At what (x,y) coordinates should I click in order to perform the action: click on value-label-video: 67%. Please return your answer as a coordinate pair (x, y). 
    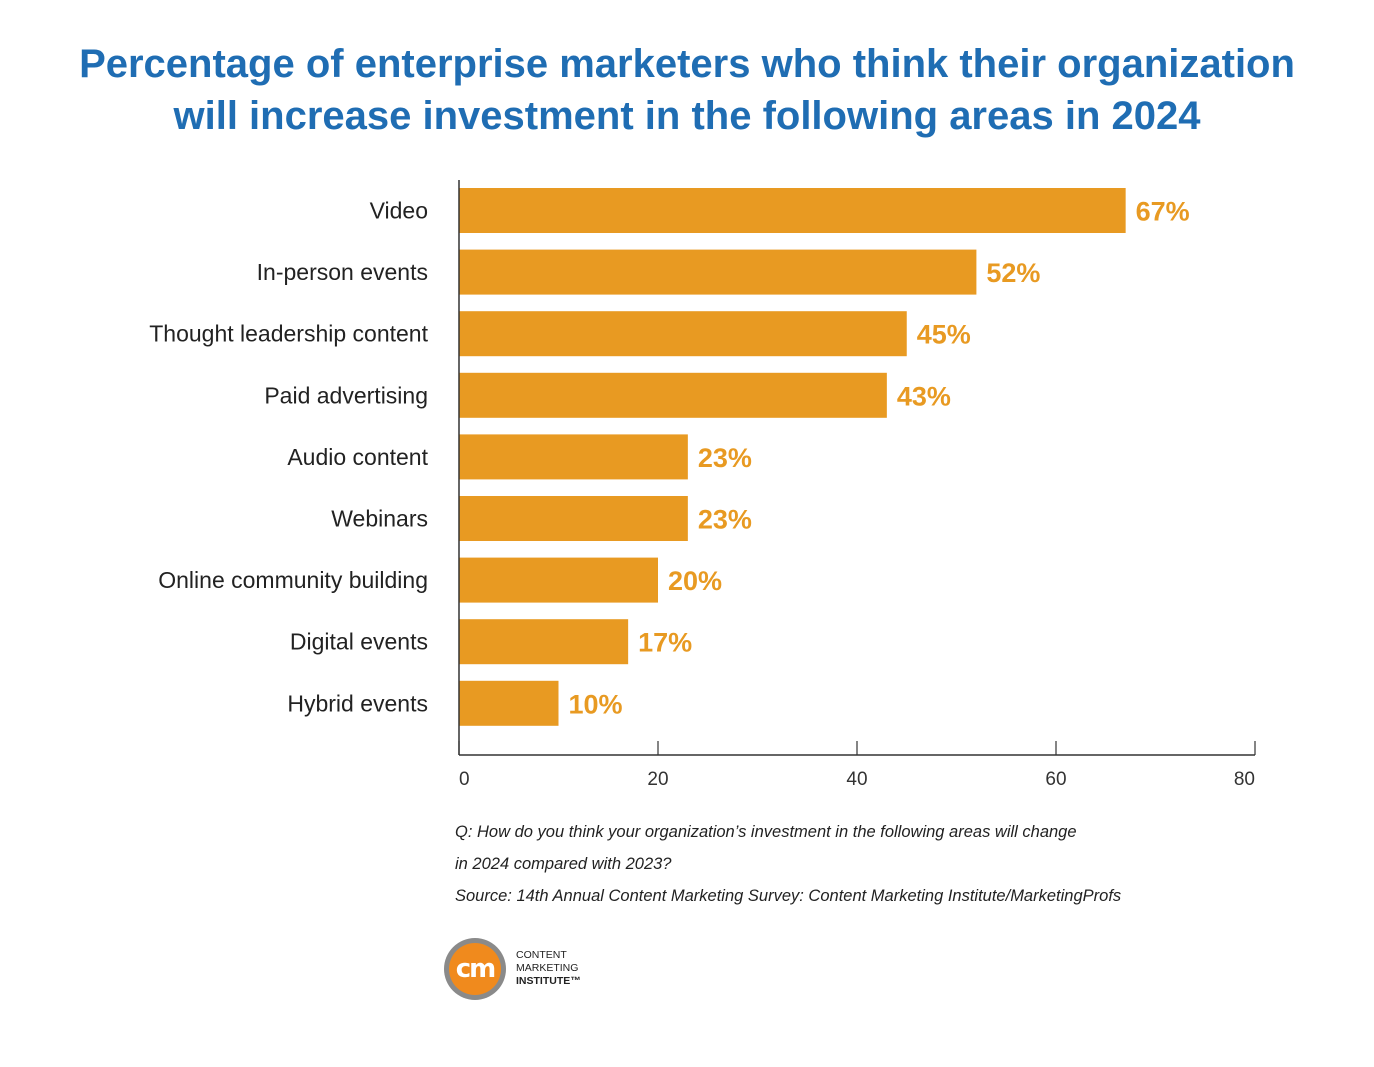
    Looking at the image, I should click on (1163, 212).